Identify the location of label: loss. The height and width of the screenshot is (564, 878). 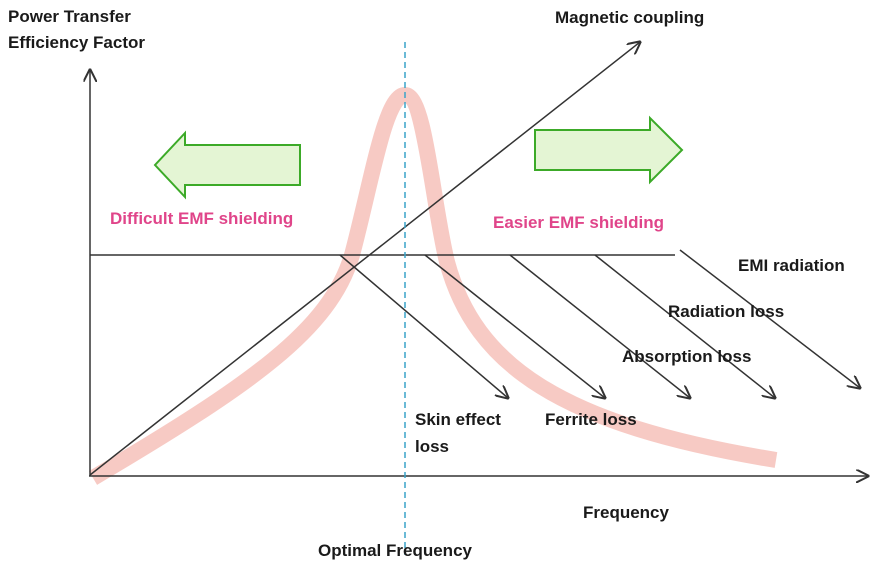
(432, 446).